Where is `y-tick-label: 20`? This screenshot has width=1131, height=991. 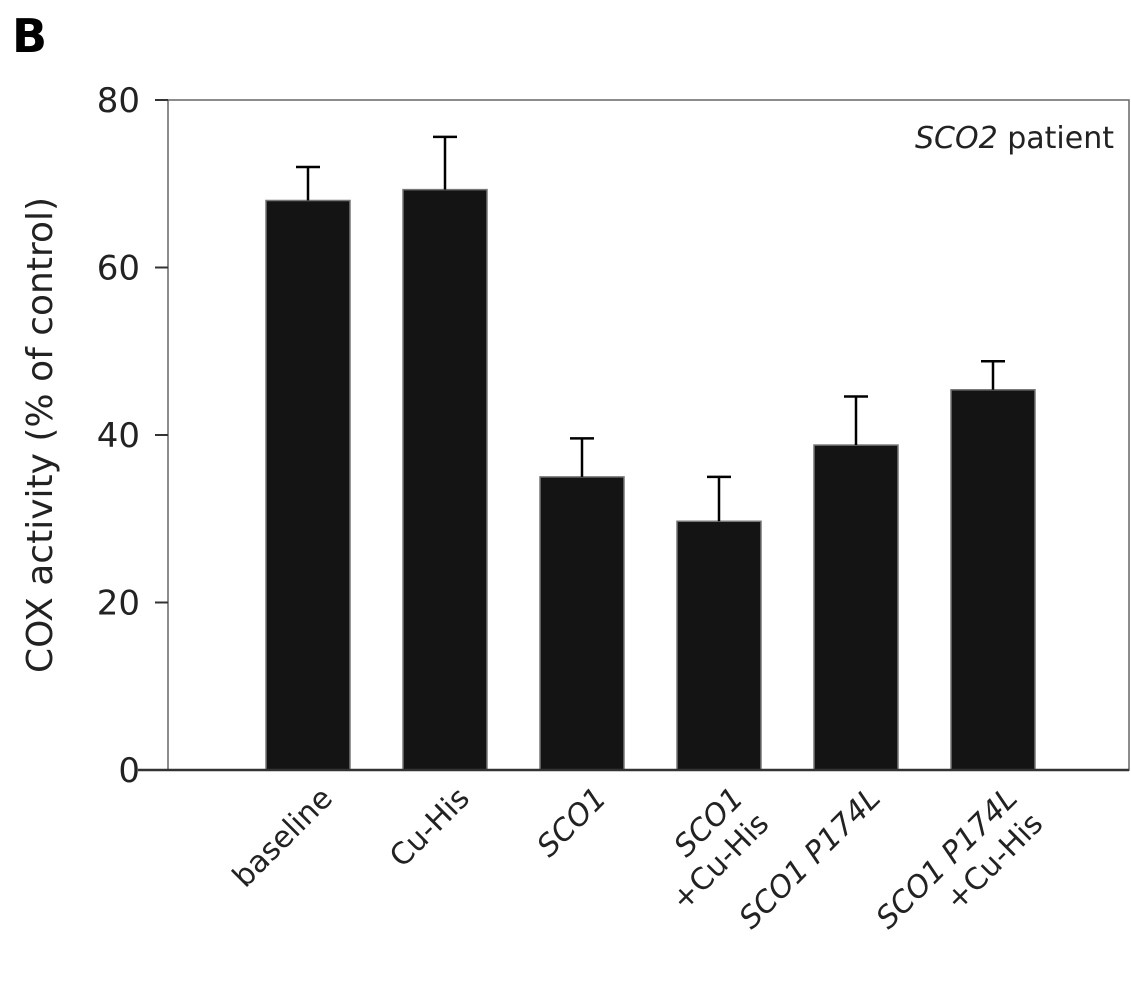
y-tick-label: 20 is located at coordinates (118, 604).